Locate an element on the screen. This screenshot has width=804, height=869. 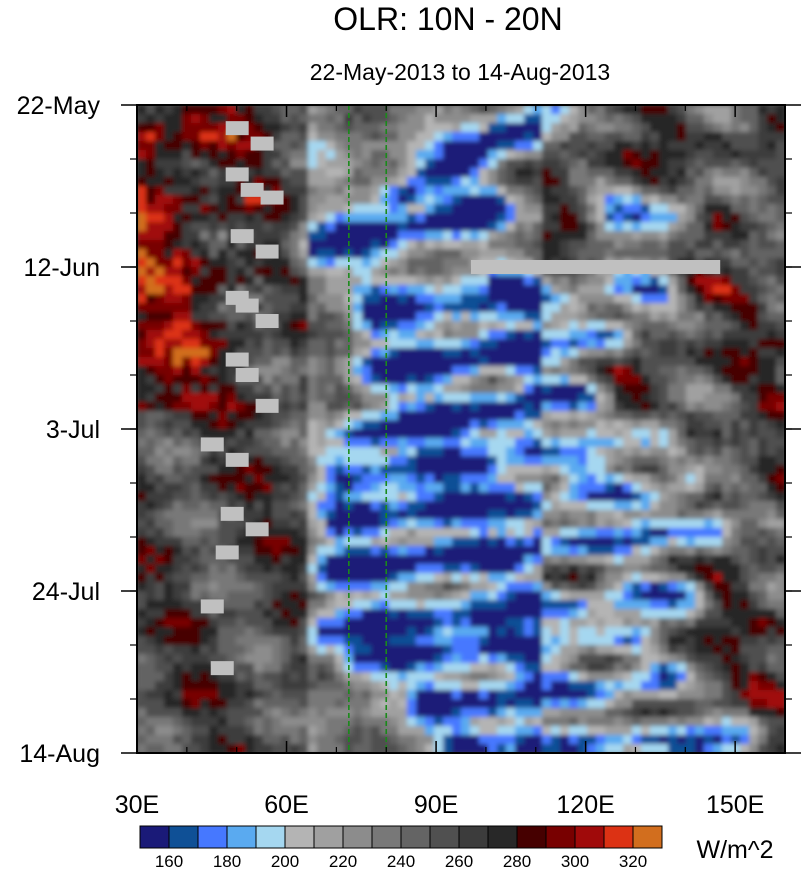
chart-subtitle: 22-May-2013 to 14-Aug-2013 is located at coordinates (460, 72).